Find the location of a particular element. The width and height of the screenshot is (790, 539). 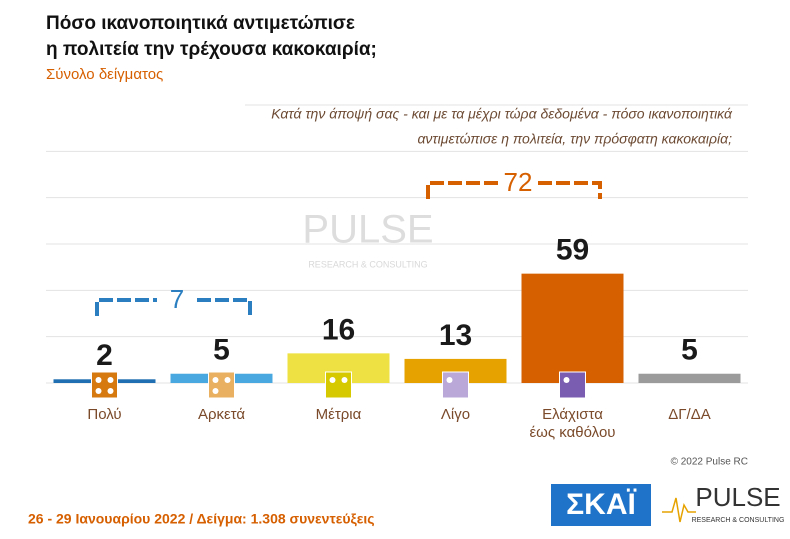

x-tick-label: Ελάχιστα έως καθόλου is located at coordinates (572, 423).